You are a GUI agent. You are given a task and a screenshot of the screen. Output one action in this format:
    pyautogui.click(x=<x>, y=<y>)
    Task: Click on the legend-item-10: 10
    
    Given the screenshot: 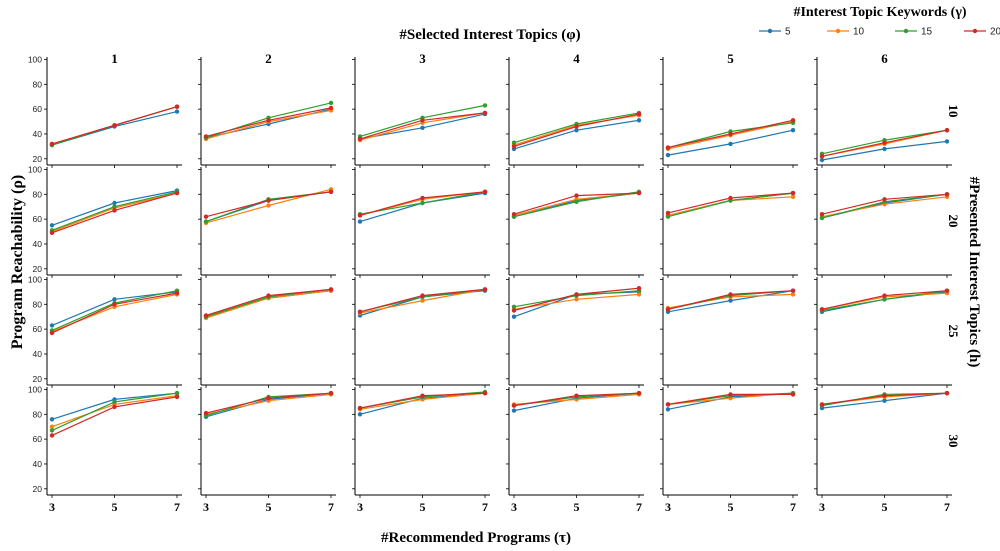 What is the action you would take?
    pyautogui.click(x=846, y=32)
    